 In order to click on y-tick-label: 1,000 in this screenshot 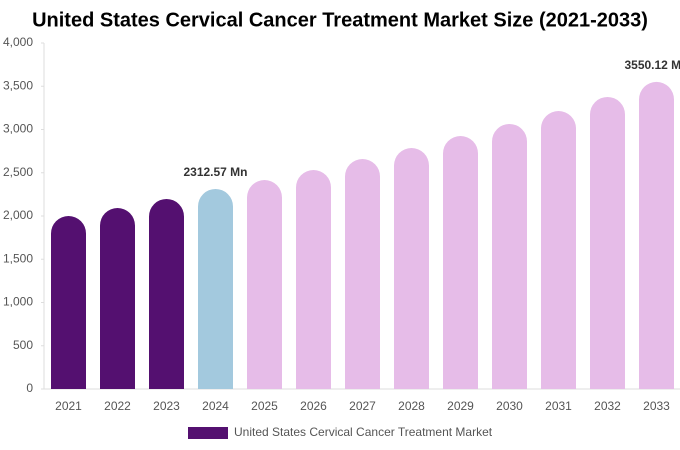, I will do `click(18, 302)`.